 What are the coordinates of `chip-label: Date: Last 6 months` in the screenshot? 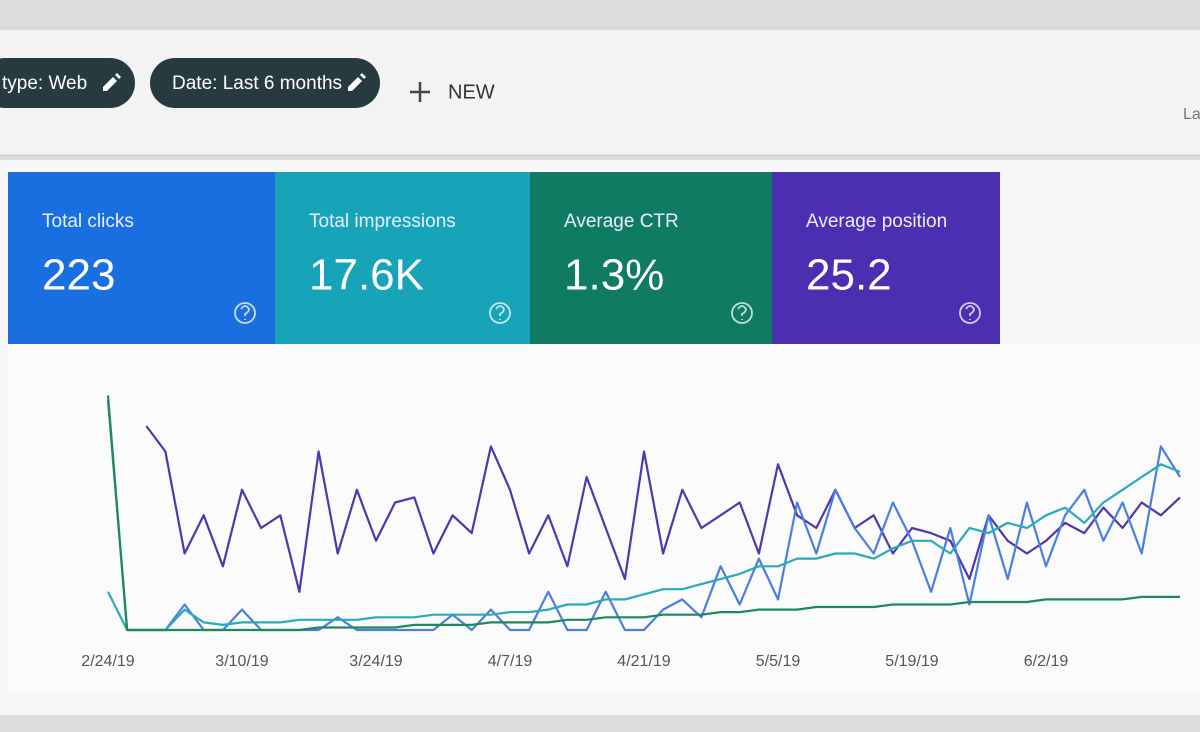 It's located at (257, 83).